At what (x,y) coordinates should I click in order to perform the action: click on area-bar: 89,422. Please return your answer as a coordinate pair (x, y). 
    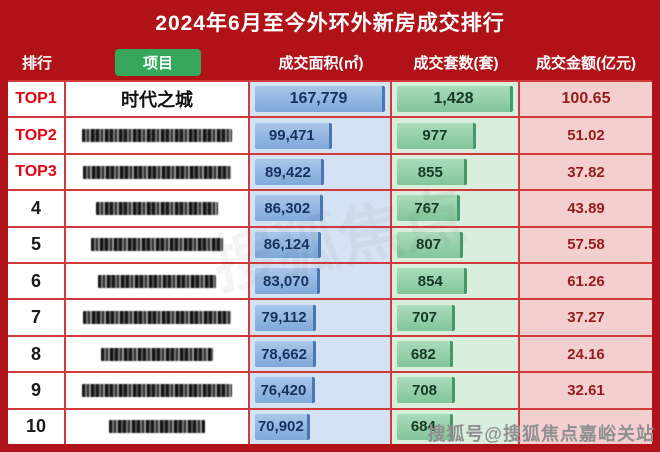
    Looking at the image, I should click on (289, 172).